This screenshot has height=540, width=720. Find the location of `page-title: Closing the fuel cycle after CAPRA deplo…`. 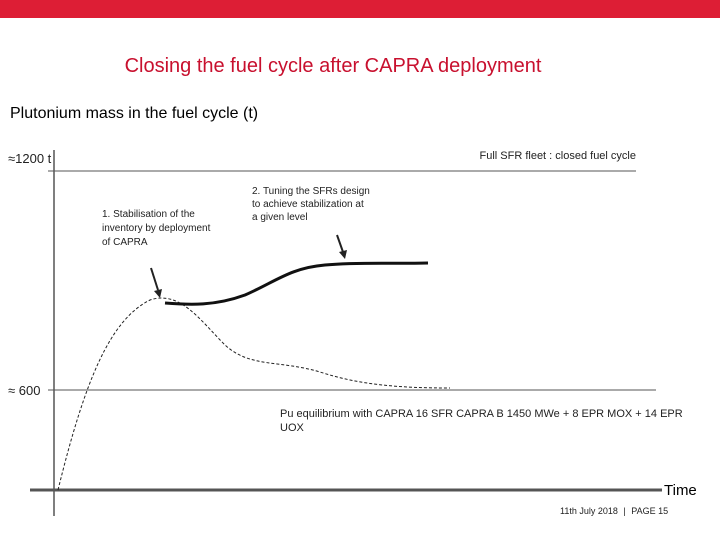

page-title: Closing the fuel cycle after CAPRA deplo… is located at coordinates (333, 66).